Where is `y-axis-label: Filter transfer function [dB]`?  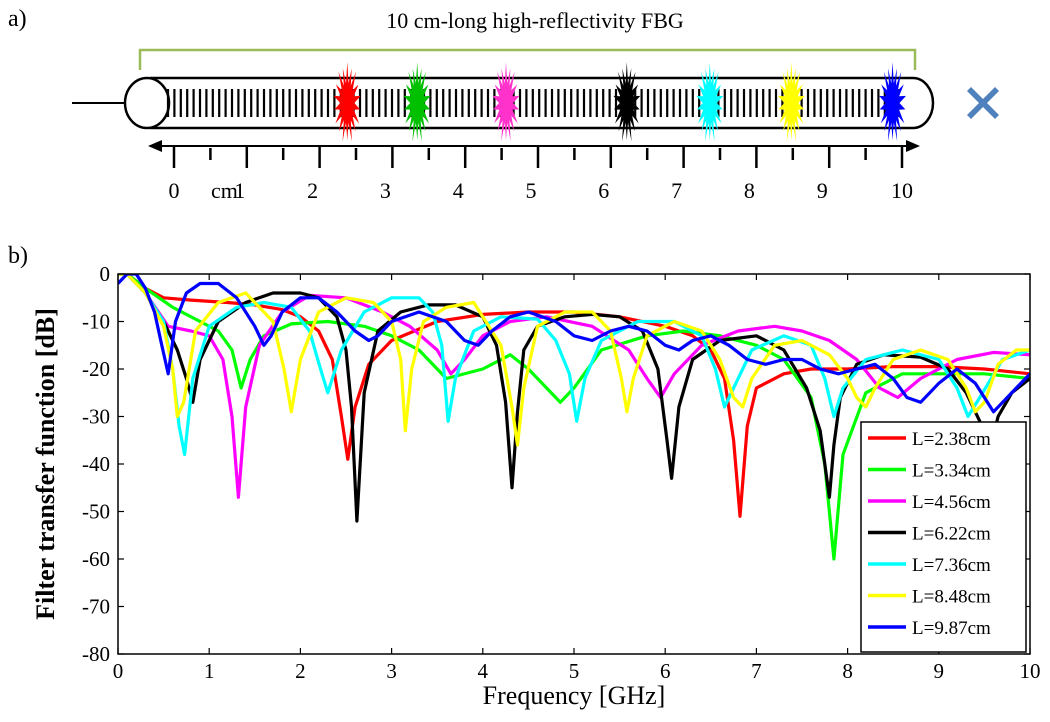
y-axis-label: Filter transfer function [dB] is located at coordinates (45, 464).